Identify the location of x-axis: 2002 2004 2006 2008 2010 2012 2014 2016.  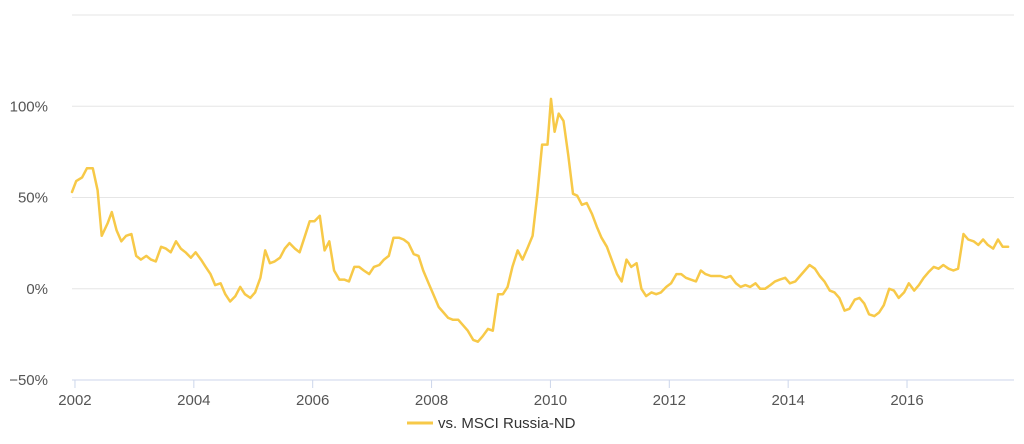
(536, 394).